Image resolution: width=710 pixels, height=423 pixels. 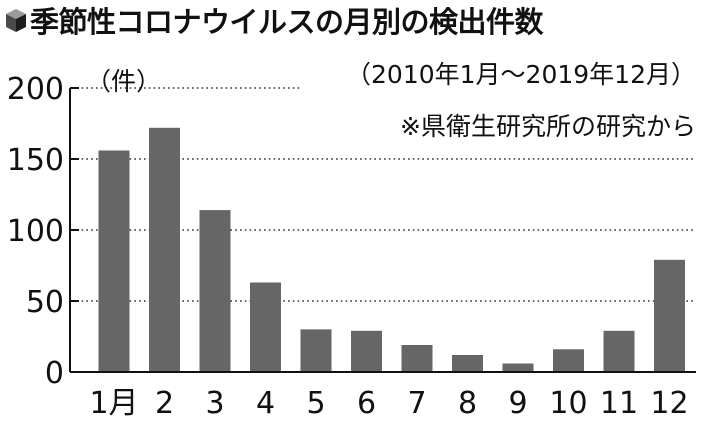 I want to click on cube-icon, so click(x=16, y=20).